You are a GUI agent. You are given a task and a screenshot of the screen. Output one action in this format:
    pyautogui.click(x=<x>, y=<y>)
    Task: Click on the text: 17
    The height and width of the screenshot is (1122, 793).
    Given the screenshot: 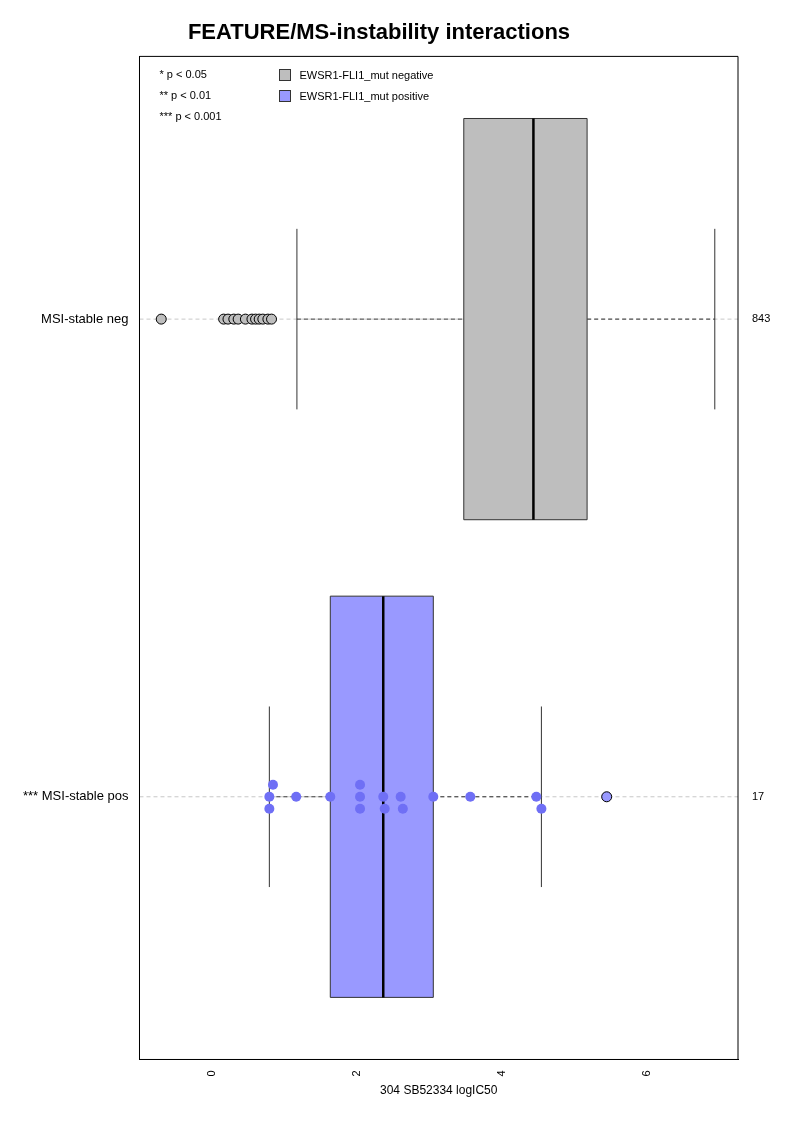 What is the action you would take?
    pyautogui.click(x=758, y=795)
    